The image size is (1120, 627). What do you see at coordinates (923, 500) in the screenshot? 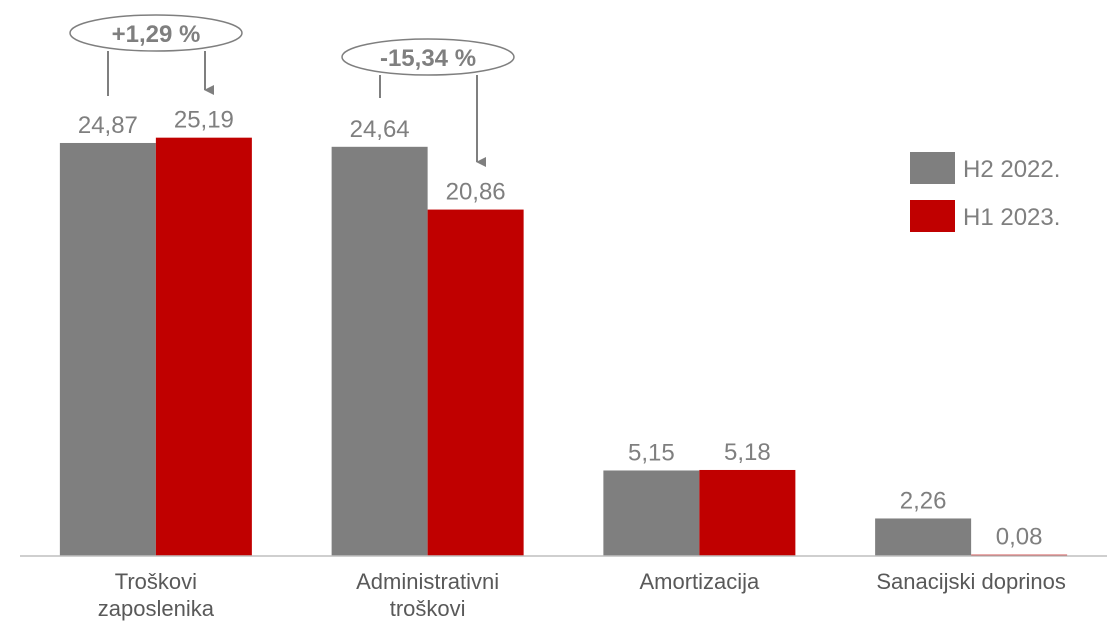
I see `data-label: 2,26` at bounding box center [923, 500].